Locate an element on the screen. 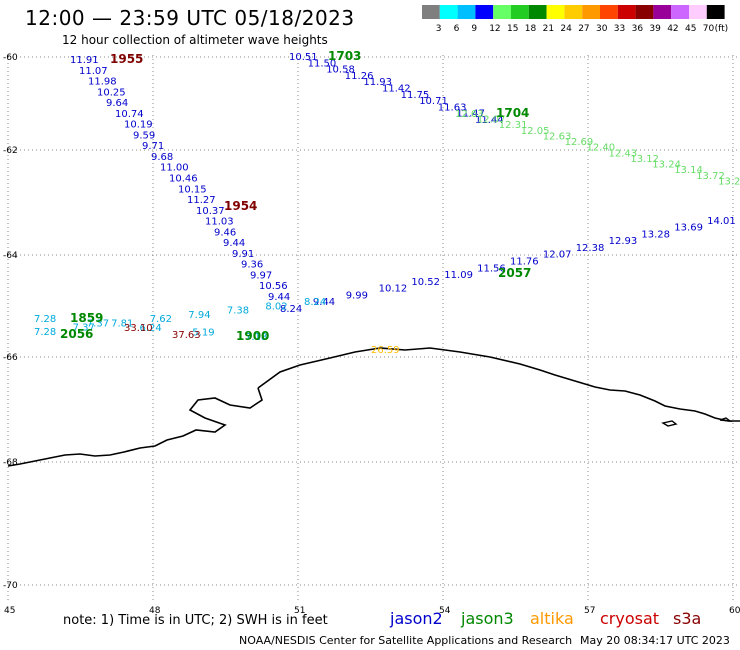 This screenshot has height=650, width=740. wave-height-value: 11.27 is located at coordinates (201, 200).